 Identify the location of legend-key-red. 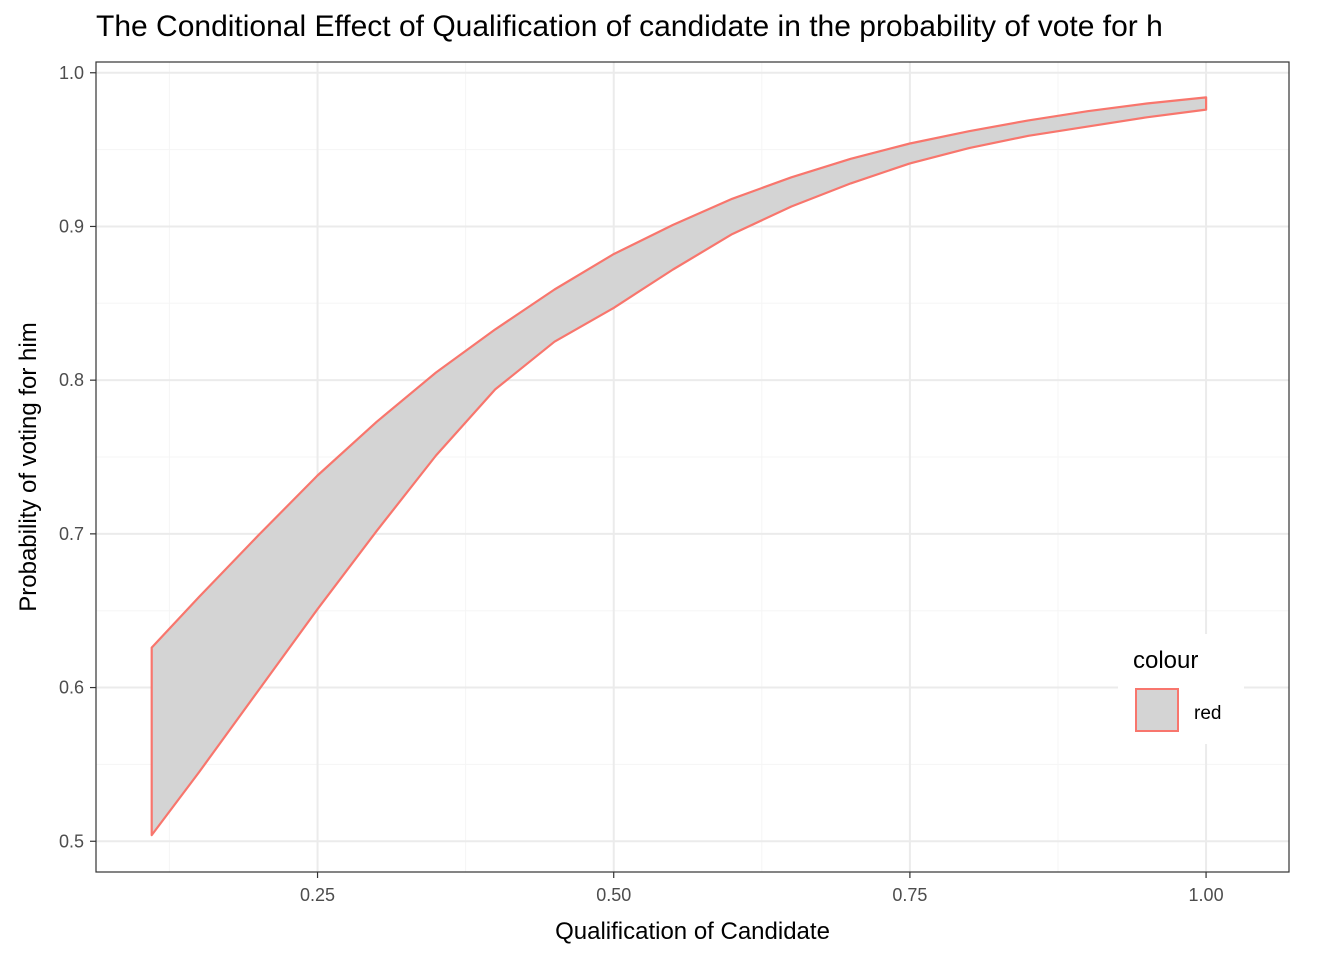
(1157, 710).